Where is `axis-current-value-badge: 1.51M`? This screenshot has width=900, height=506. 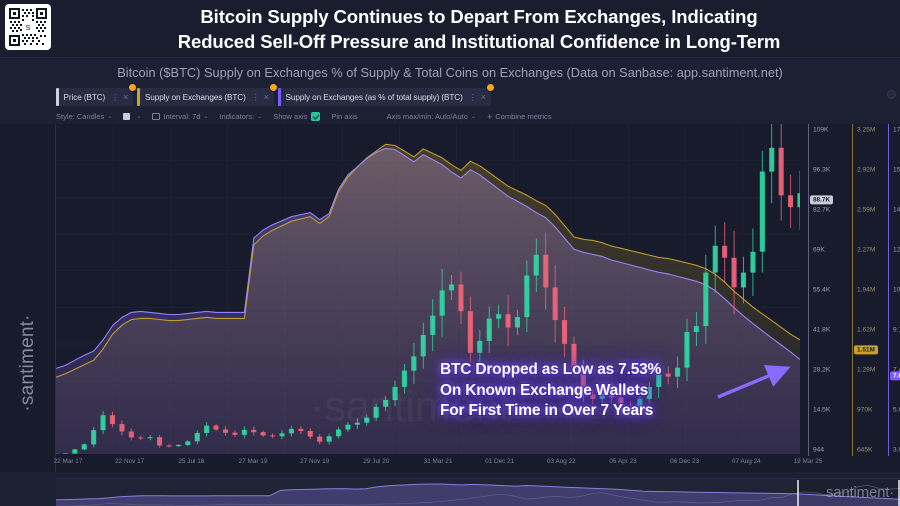 axis-current-value-badge: 1.51M is located at coordinates (866, 350).